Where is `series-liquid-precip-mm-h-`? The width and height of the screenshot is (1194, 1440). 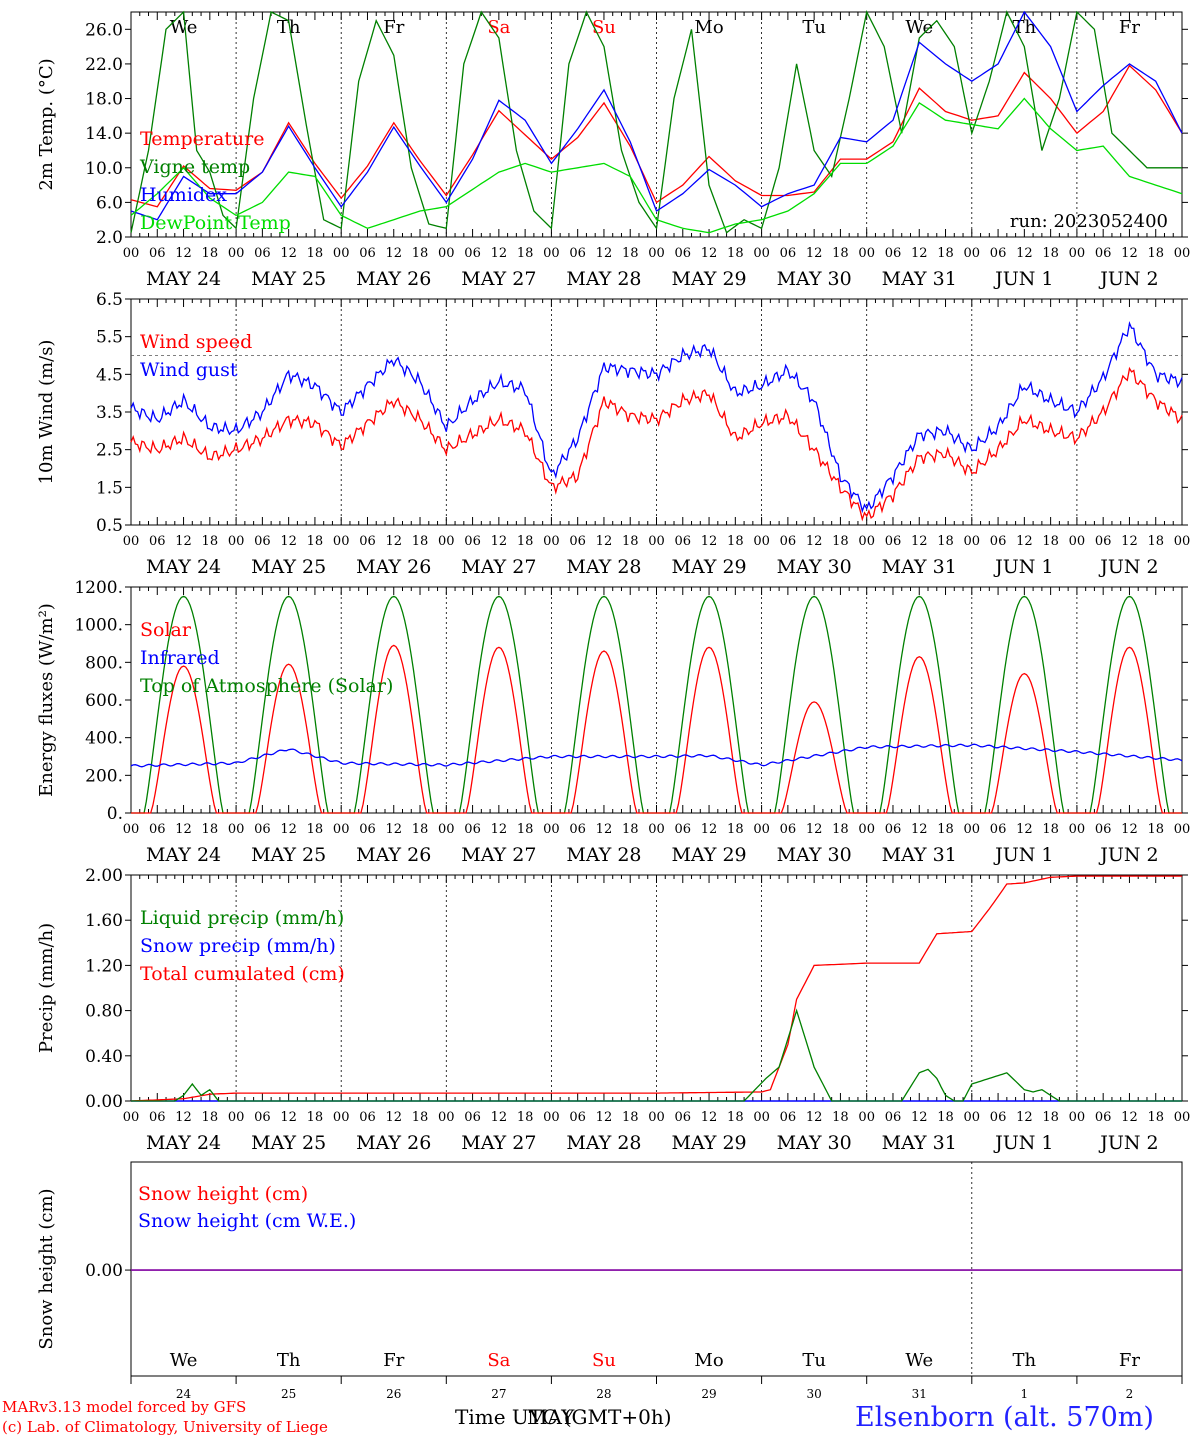
series-liquid-precip-mm-h- is located at coordinates (656, 1055).